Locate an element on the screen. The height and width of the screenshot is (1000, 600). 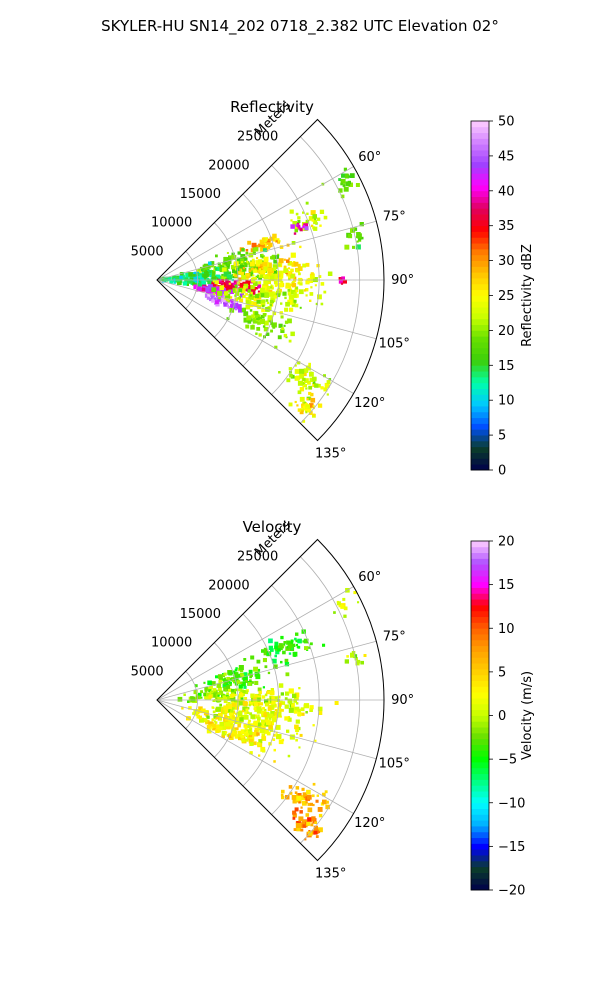
colorbar-tick-label: 50 is located at coordinates (506, 122).